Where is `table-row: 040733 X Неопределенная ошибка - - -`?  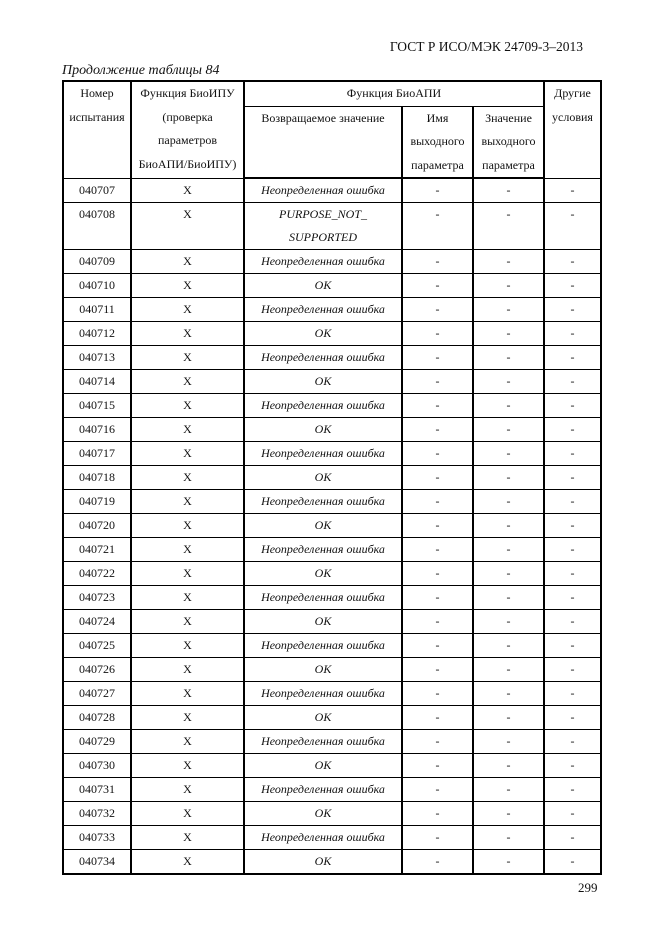 table-row: 040733 X Неопределенная ошибка - - - is located at coordinates (332, 837).